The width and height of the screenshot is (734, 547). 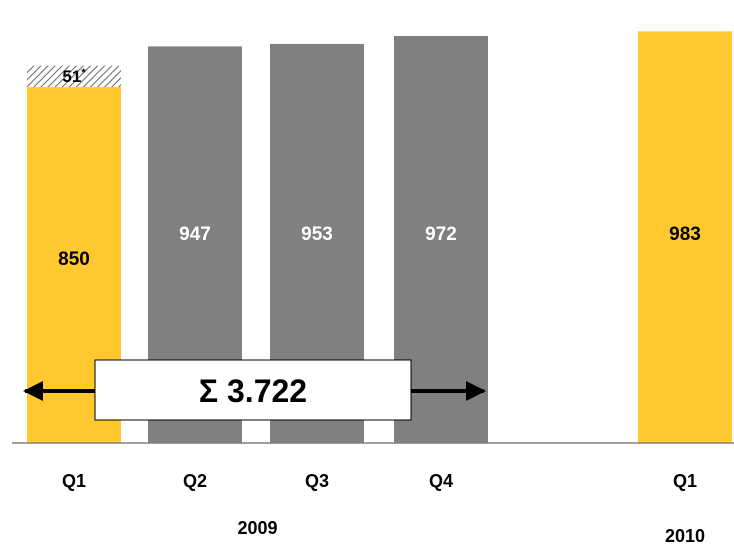 I want to click on bar-value-label: 972, so click(x=441, y=234).